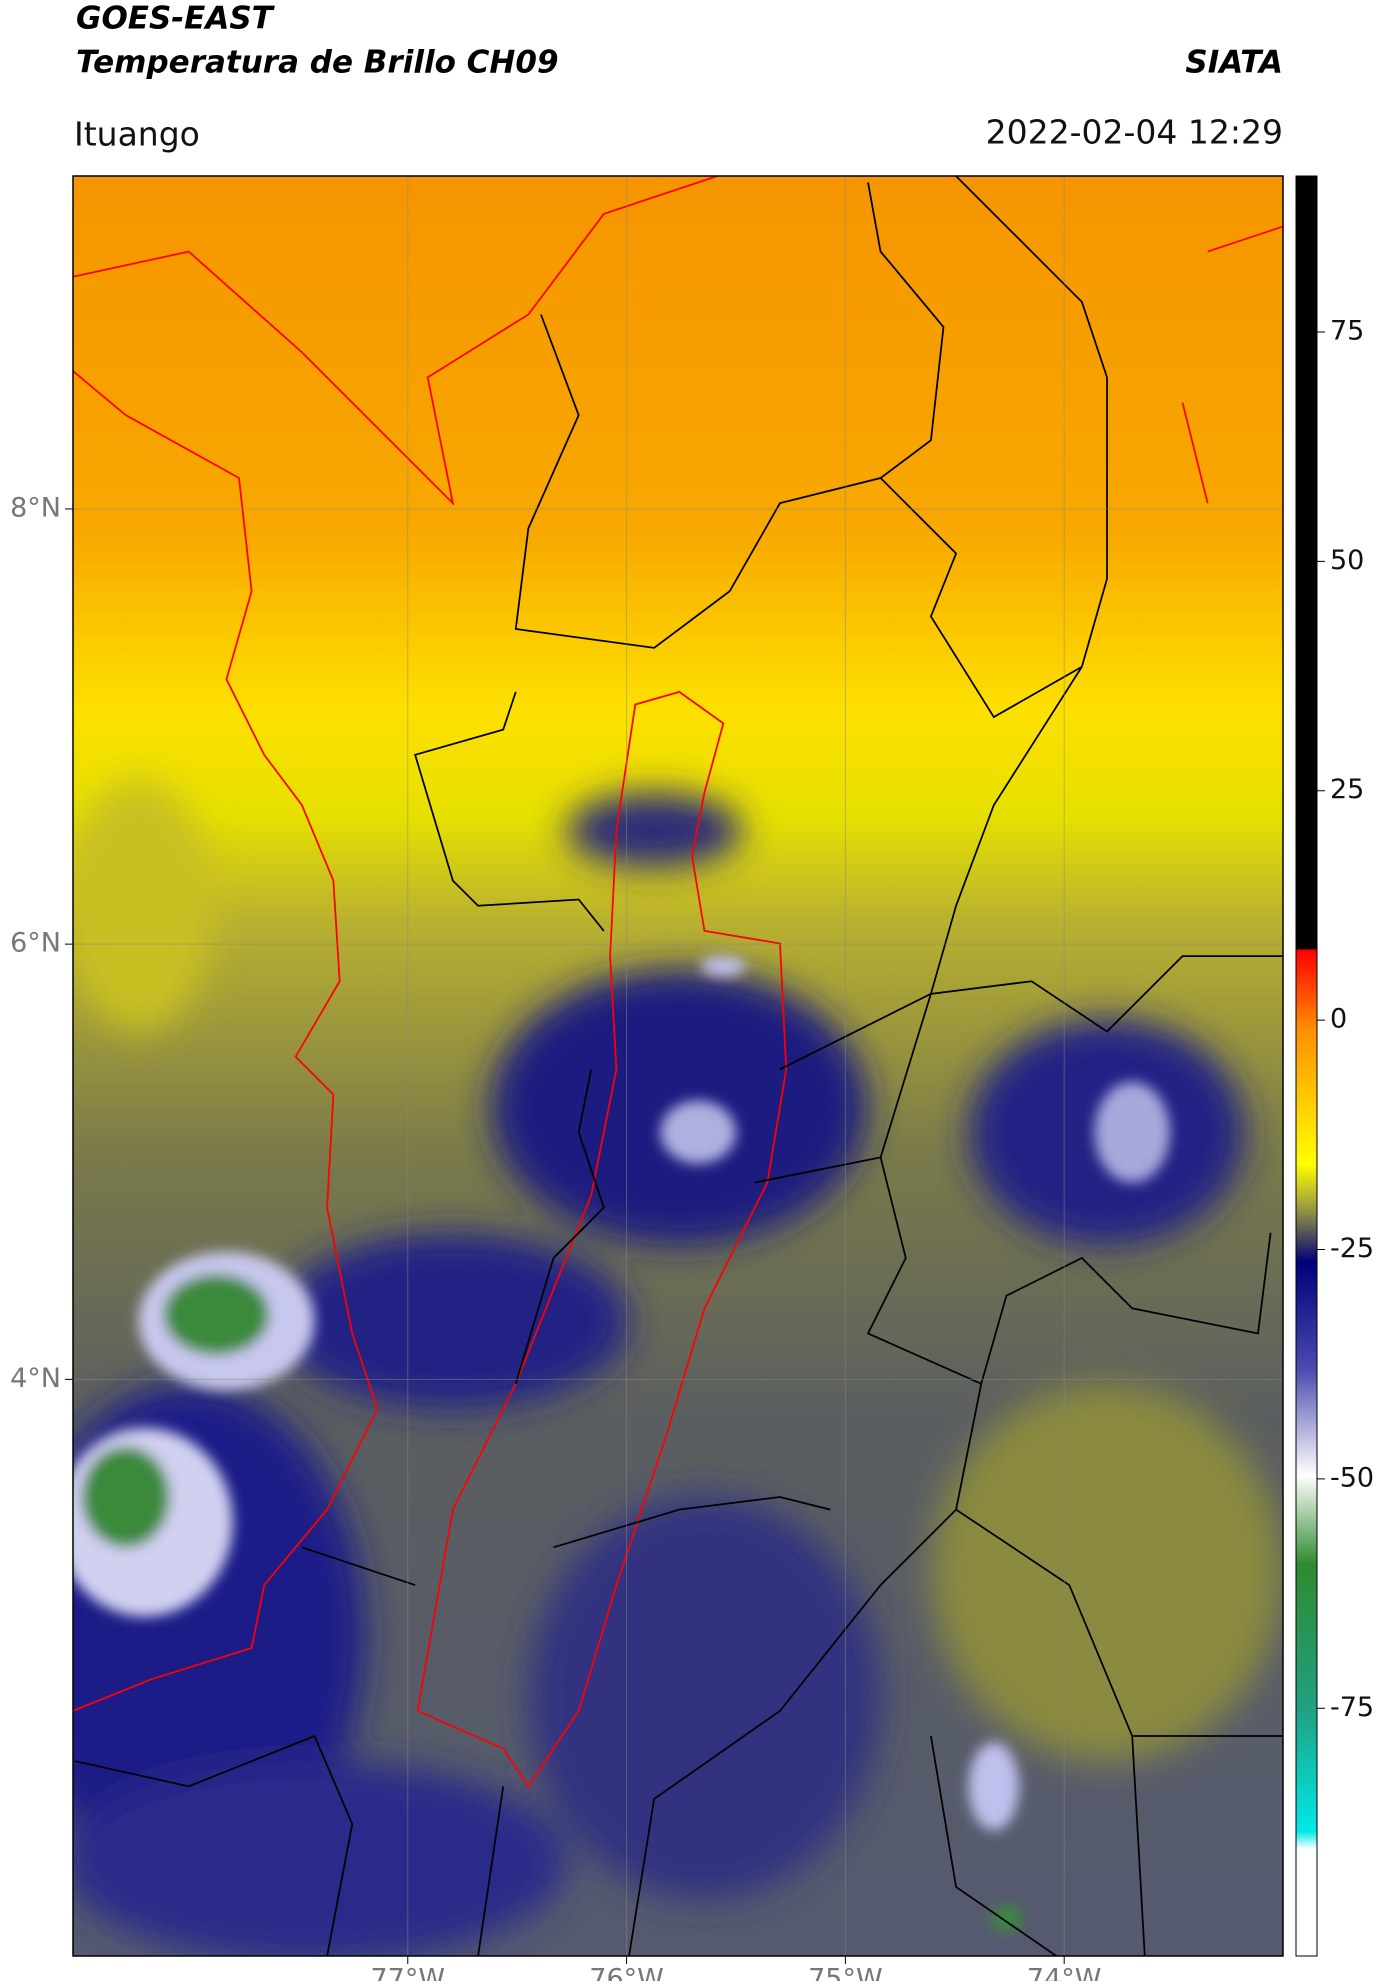  I want to click on y-tick-label: 8°N, so click(35, 507).